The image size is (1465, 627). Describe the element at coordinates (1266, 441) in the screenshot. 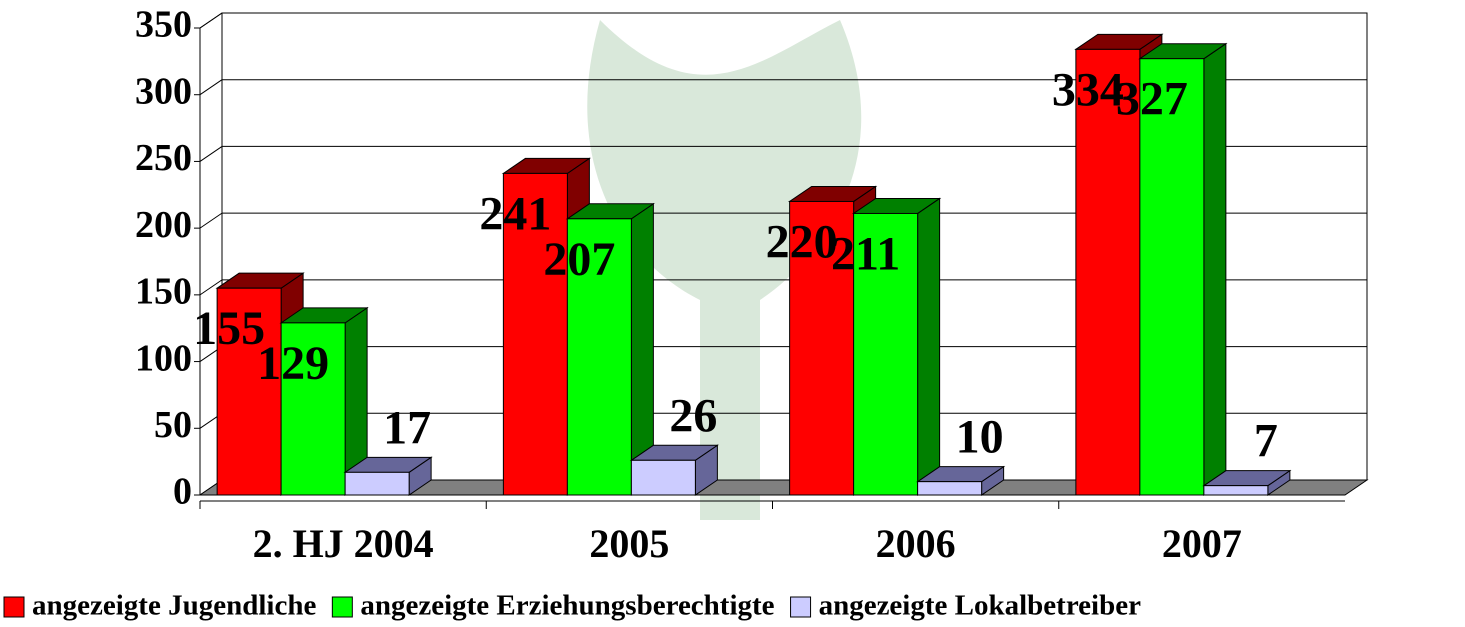

I see `data-label: 7` at that location.